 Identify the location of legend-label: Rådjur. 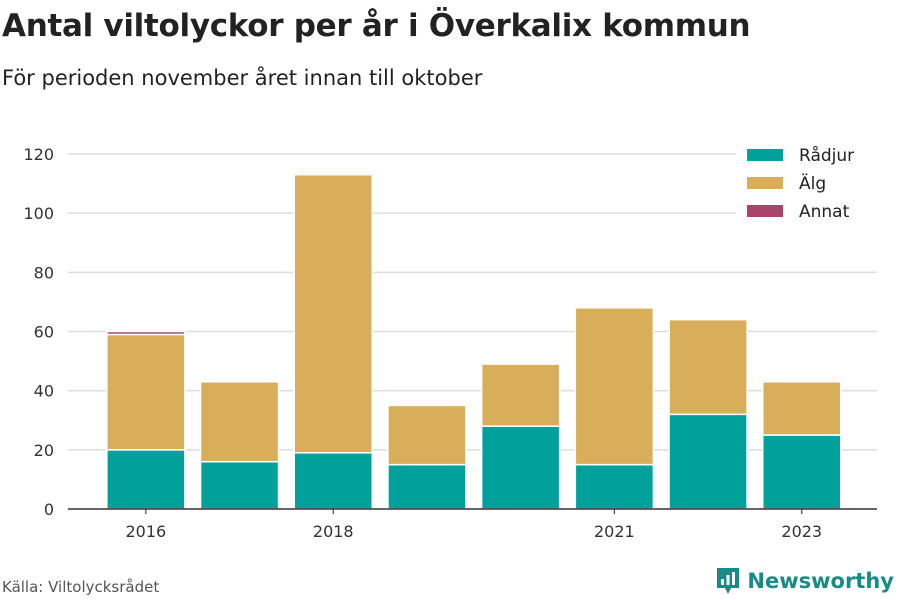
(826, 155).